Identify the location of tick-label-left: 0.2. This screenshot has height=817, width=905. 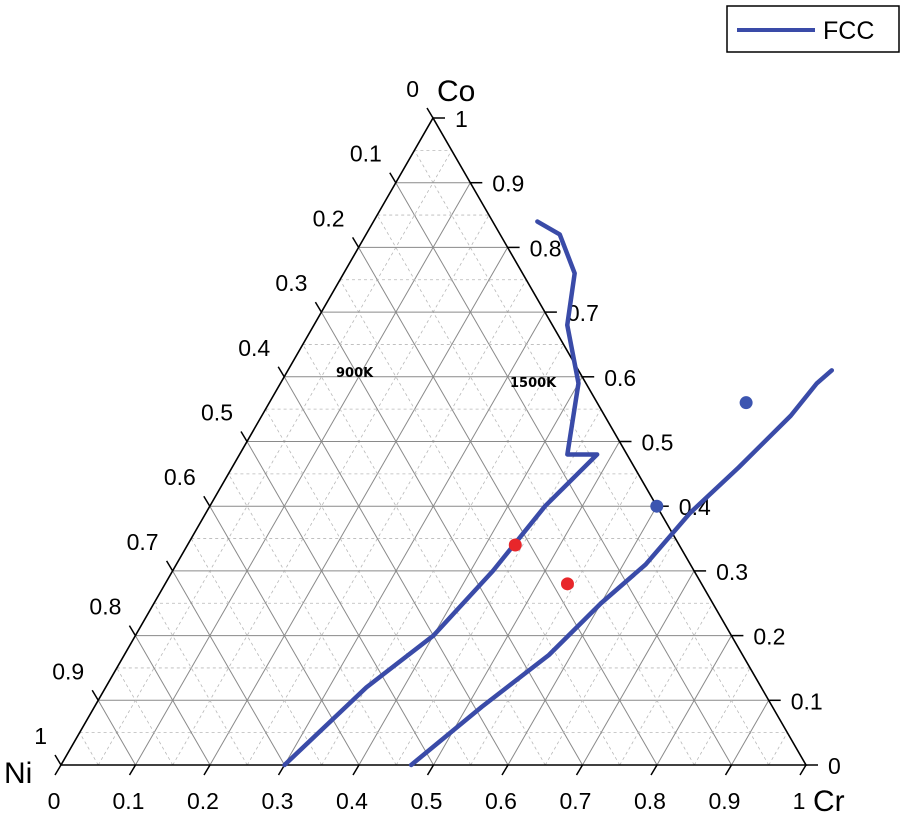
(329, 218).